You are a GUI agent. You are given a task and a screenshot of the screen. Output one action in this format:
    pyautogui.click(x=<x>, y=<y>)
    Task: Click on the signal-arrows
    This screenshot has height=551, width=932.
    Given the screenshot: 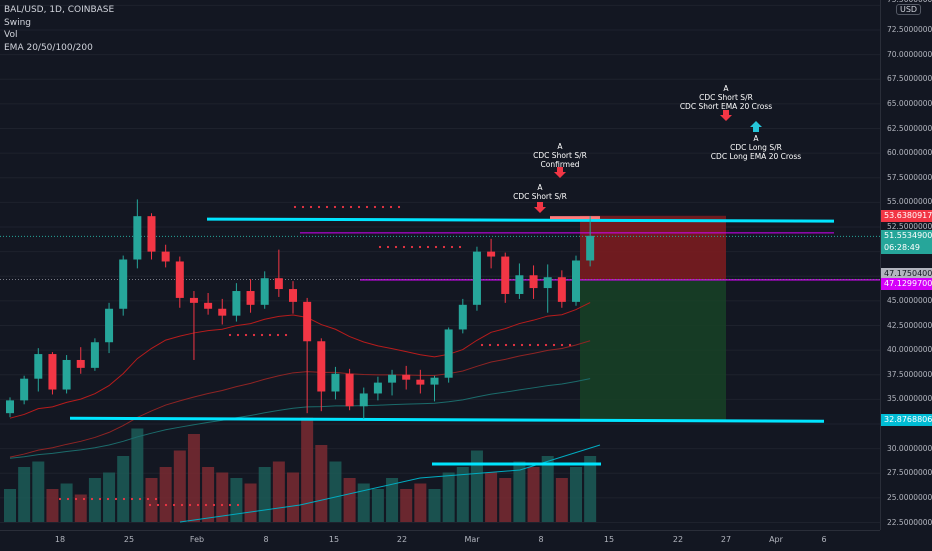 What is the action you would take?
    pyautogui.click(x=648, y=161)
    